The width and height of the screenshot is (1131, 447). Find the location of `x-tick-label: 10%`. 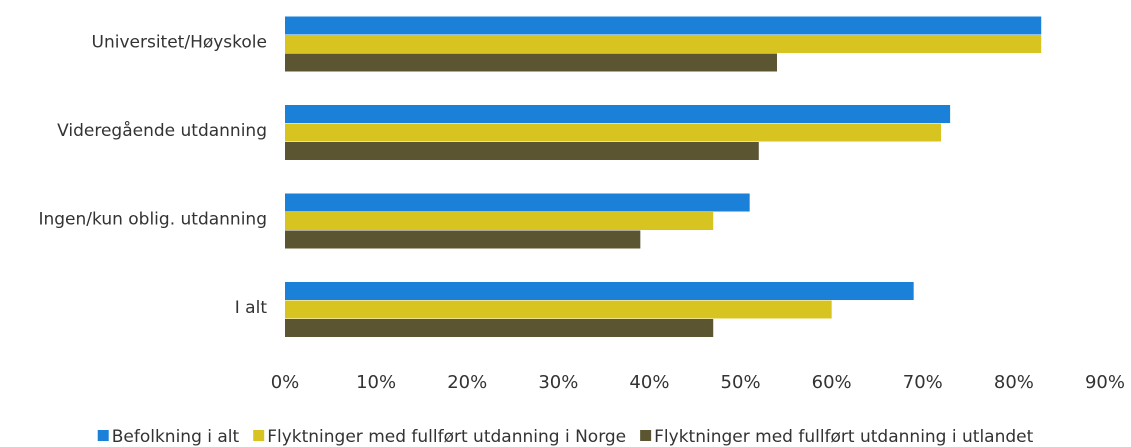

x-tick-label: 10% is located at coordinates (376, 382).